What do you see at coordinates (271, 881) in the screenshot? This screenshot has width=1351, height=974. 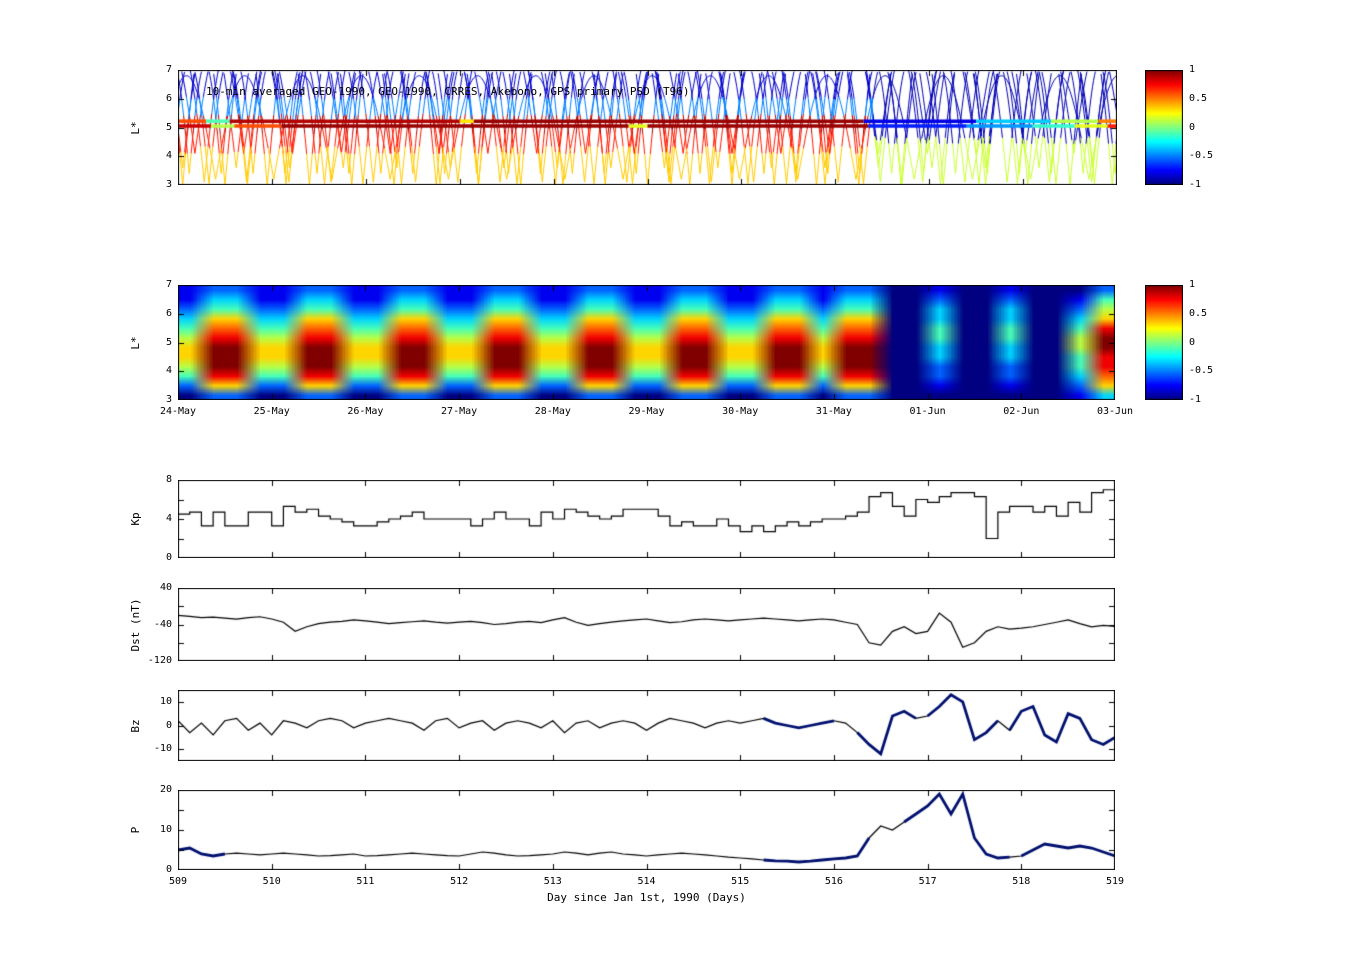 I see `x-tick-label: 510` at bounding box center [271, 881].